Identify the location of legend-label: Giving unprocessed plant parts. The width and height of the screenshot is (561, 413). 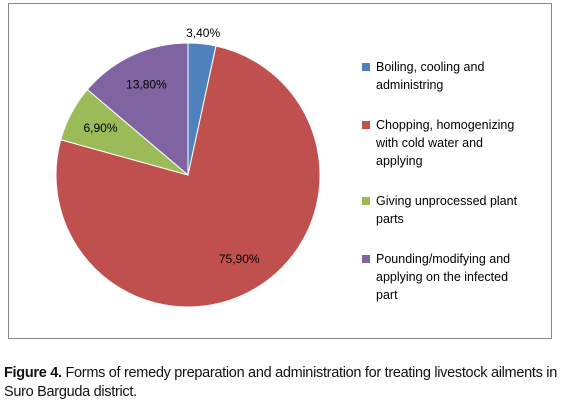
(447, 210).